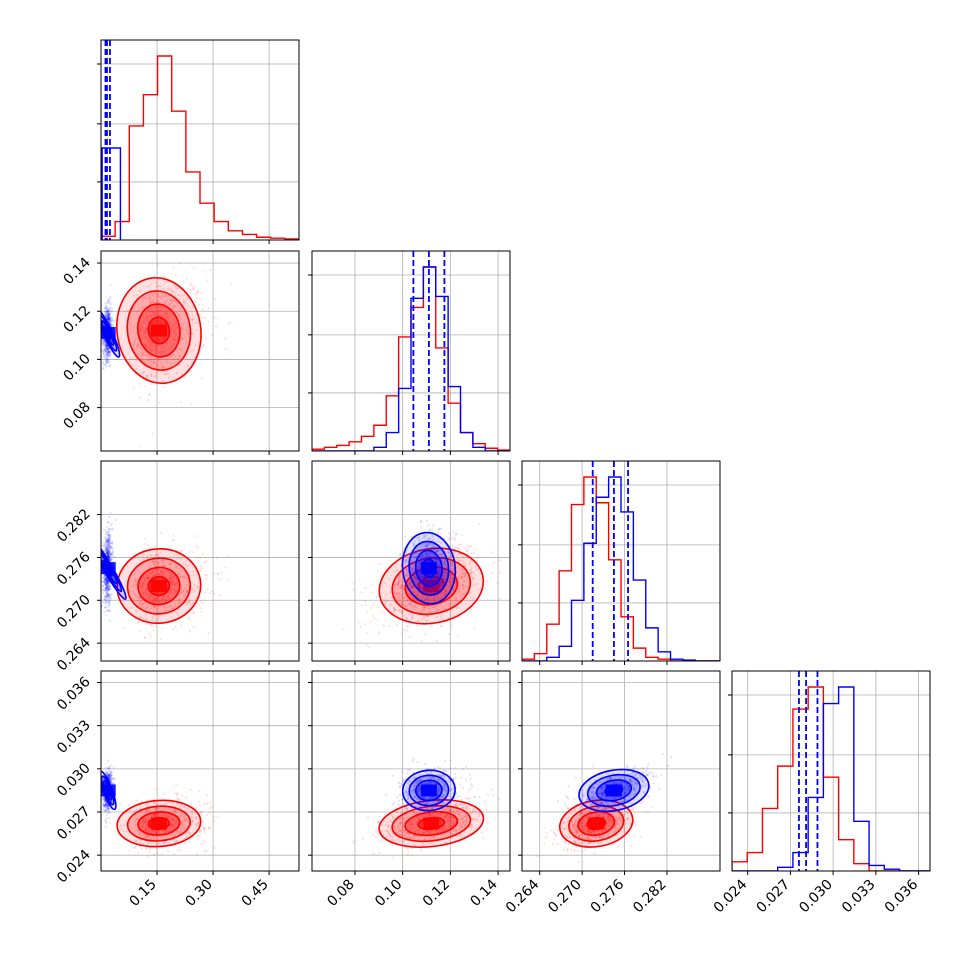 The height and width of the screenshot is (970, 970). I want to click on panel-frame, so click(621, 561).